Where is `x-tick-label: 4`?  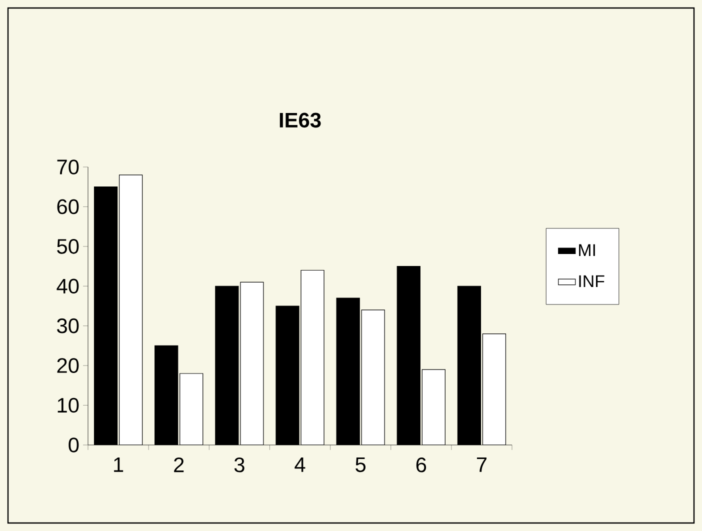 x-tick-label: 4 is located at coordinates (300, 464).